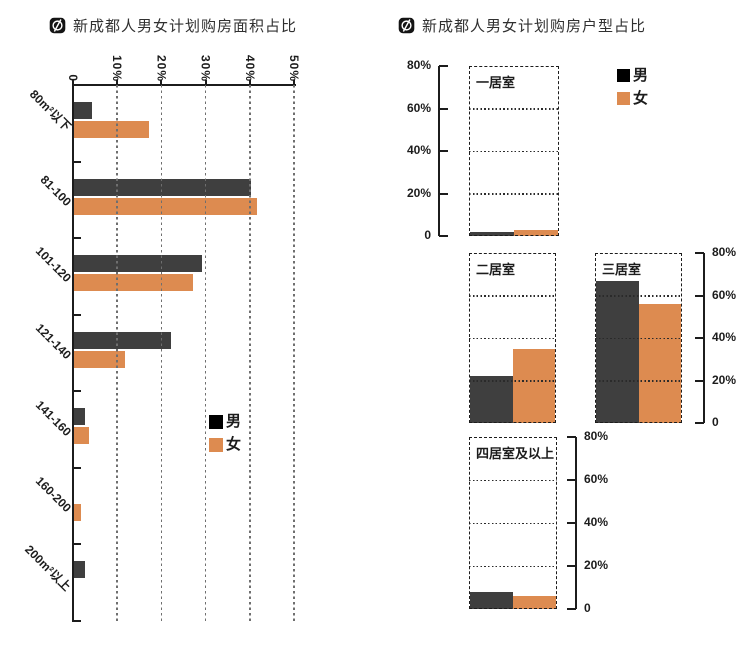 Image resolution: width=749 pixels, height=648 pixels. I want to click on right-chart-legend: 男 女, so click(632, 87).